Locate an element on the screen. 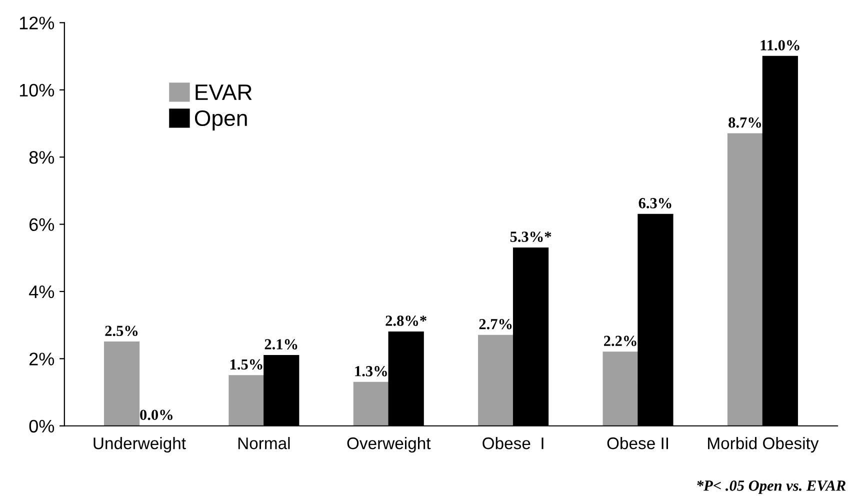 This screenshot has width=859, height=504. x-tick-label: Morbid Obesity is located at coordinates (763, 444).